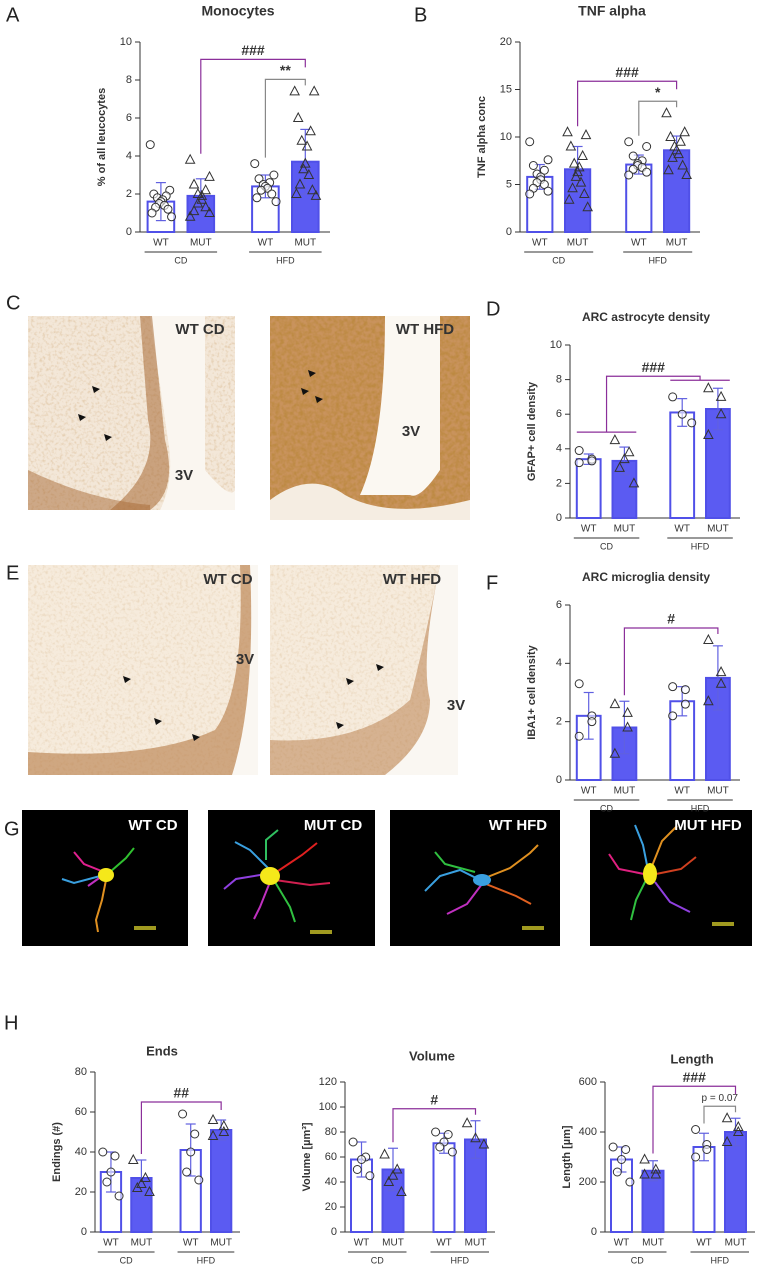  I want to click on image-label: WT CD, so click(227, 579).